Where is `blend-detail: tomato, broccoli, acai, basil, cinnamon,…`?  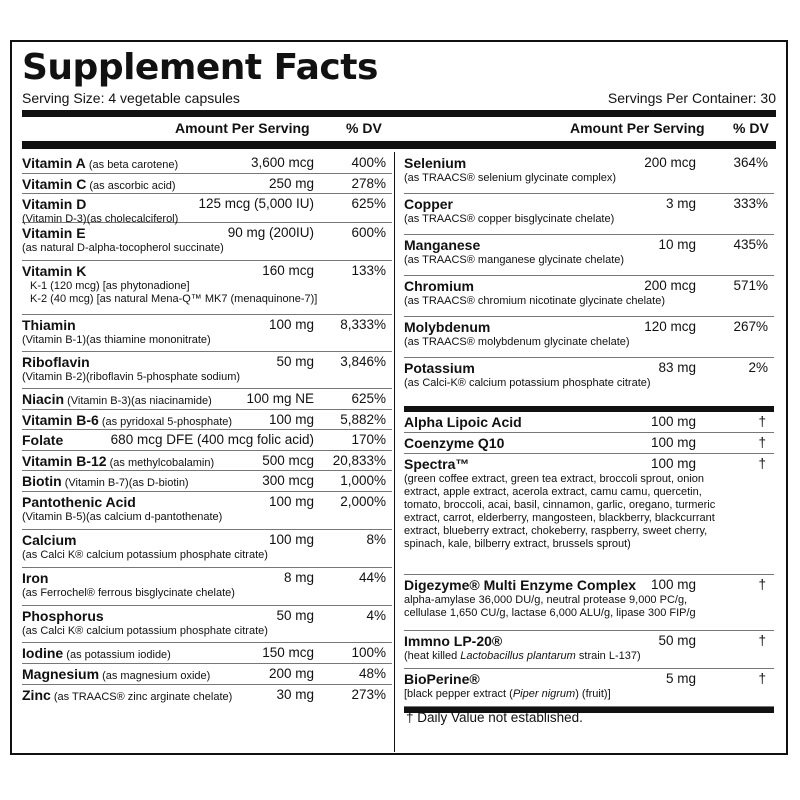 blend-detail: tomato, broccoli, acai, basil, cinnamon,… is located at coordinates (560, 505).